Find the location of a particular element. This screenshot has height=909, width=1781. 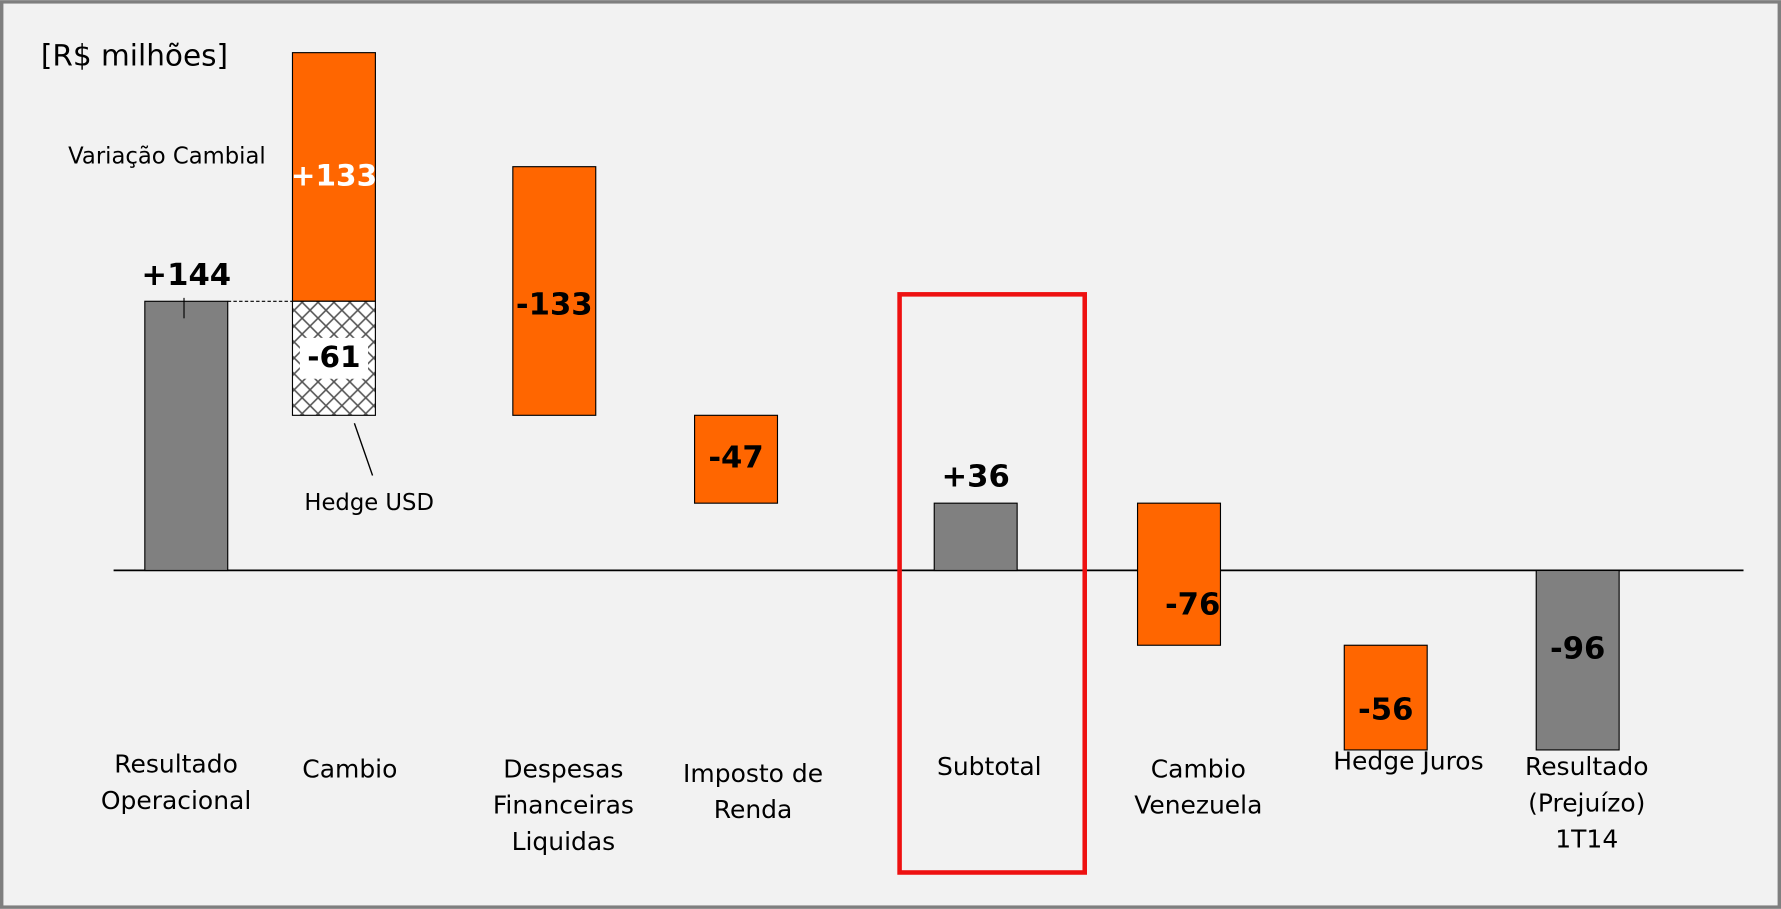

x-tick-label: (Prejuízo) is located at coordinates (1586, 802).